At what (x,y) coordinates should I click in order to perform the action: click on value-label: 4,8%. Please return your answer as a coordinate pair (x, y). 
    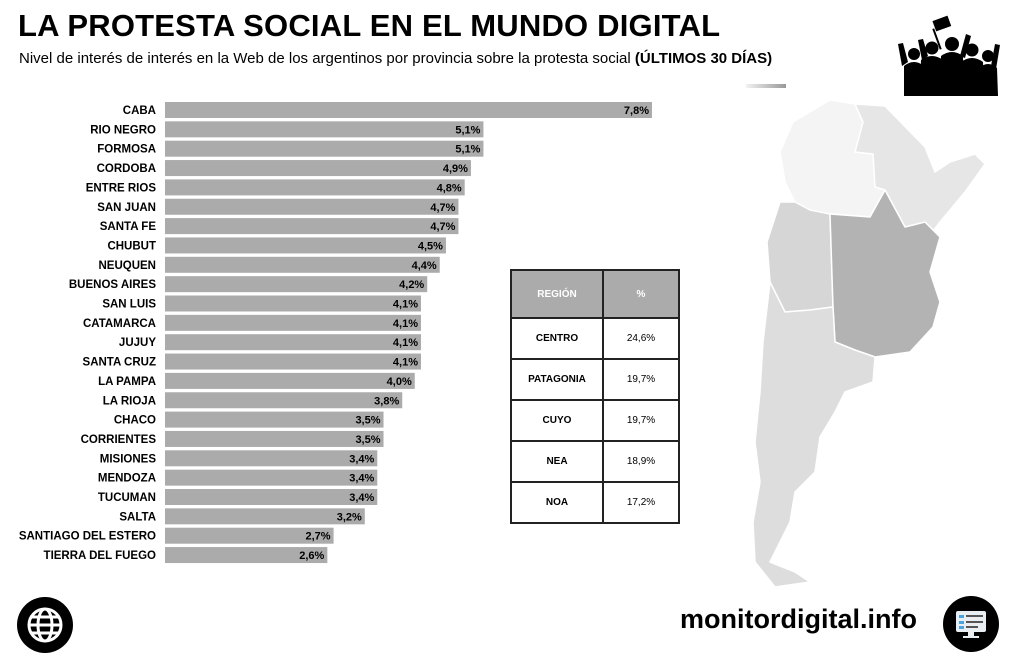
    Looking at the image, I should click on (449, 188).